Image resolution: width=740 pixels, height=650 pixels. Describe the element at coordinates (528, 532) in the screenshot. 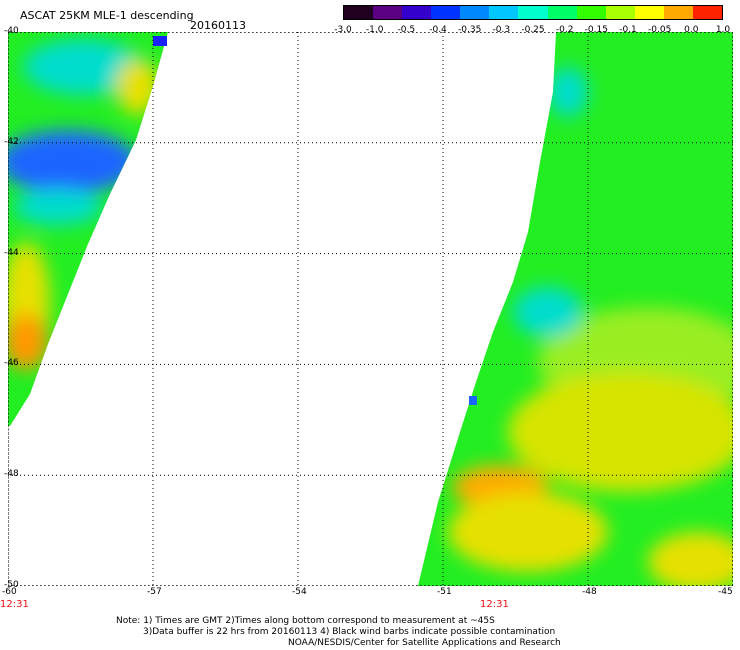

I see `right-yellow-lower` at that location.